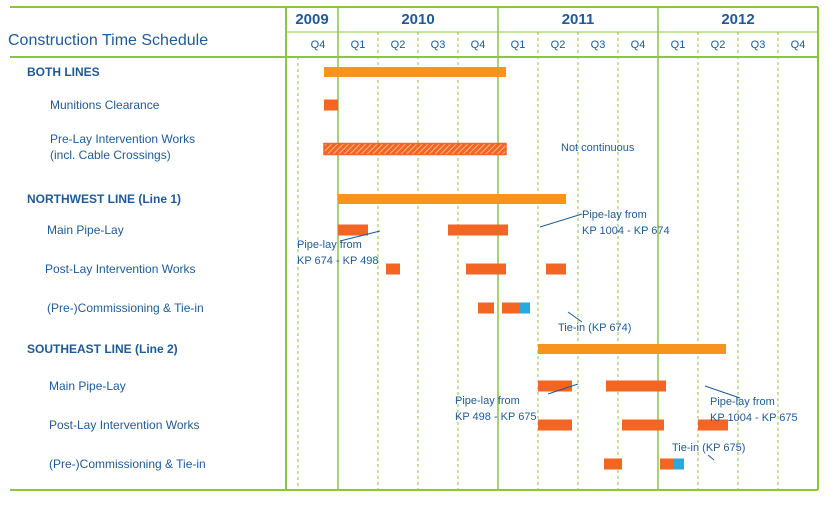 The width and height of the screenshot is (830, 505). I want to click on annotation-pipelay-498-675: KP 498 - KP 675, so click(496, 417).